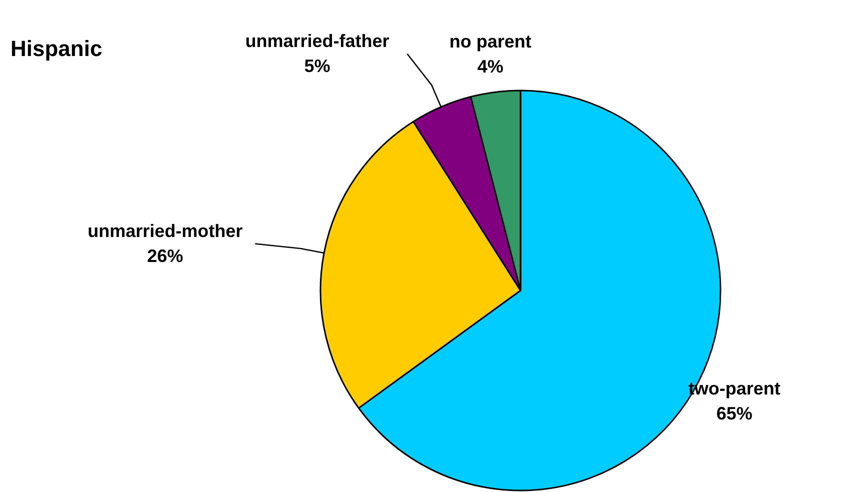  Describe the element at coordinates (490, 41) in the screenshot. I see `slice-label: no parent` at that location.